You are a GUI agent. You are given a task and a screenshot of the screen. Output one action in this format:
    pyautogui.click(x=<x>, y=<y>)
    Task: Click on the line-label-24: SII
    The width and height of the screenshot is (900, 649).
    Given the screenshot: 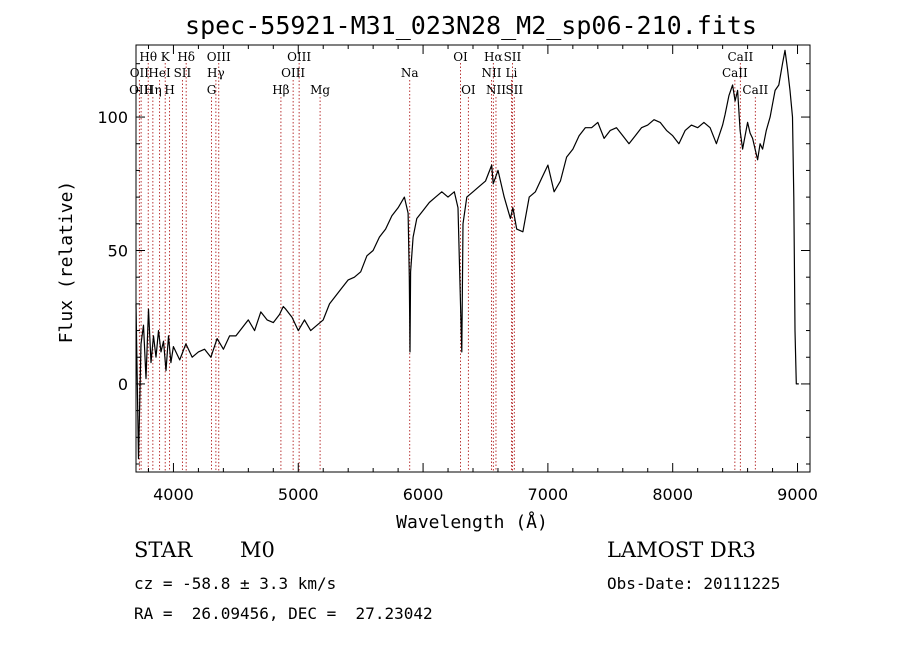 What is the action you would take?
    pyautogui.click(x=514, y=90)
    